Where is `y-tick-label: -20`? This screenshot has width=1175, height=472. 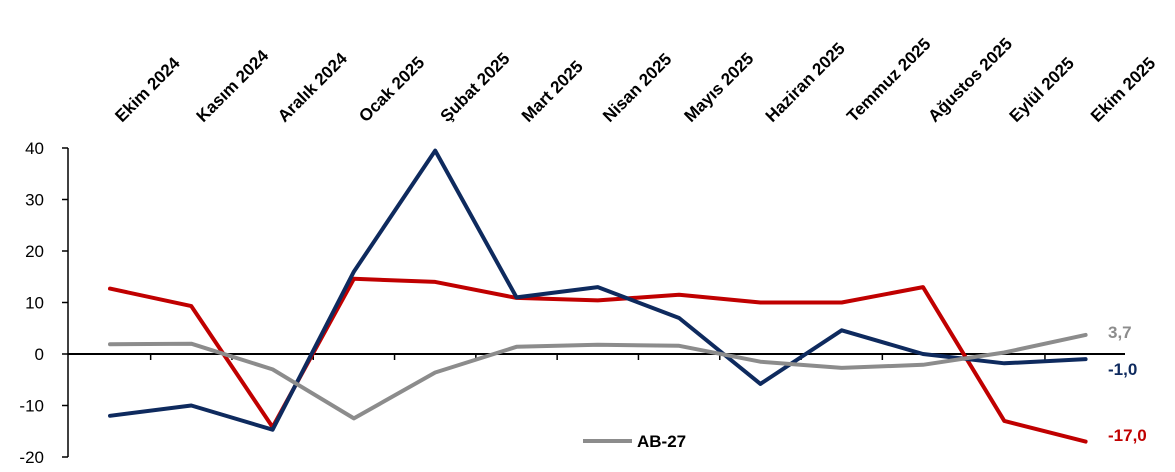
y-tick-label: -20 is located at coordinates (31, 457).